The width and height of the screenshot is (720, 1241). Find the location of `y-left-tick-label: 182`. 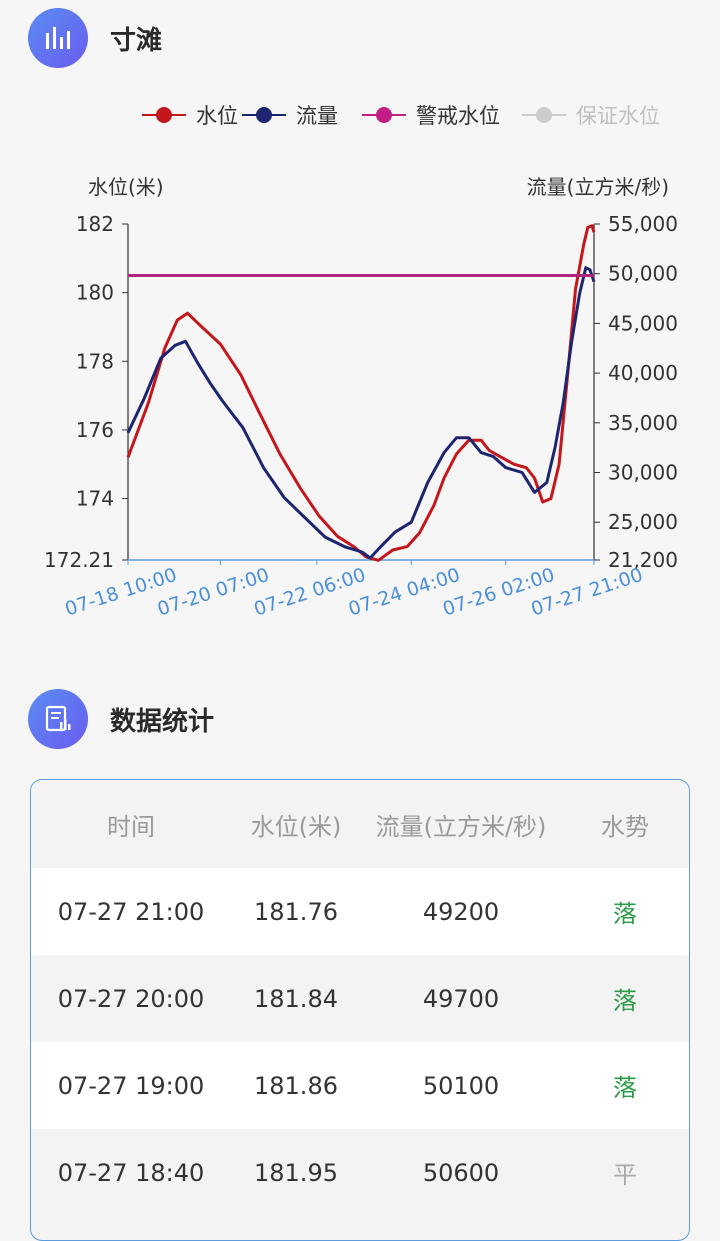

y-left-tick-label: 182 is located at coordinates (95, 224).